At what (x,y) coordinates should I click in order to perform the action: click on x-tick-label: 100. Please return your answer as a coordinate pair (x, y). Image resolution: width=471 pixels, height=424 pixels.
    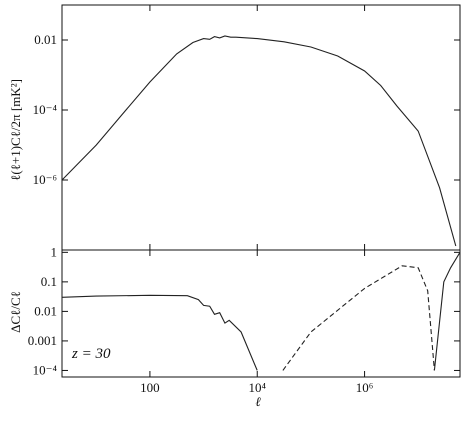
    Looking at the image, I should click on (150, 387).